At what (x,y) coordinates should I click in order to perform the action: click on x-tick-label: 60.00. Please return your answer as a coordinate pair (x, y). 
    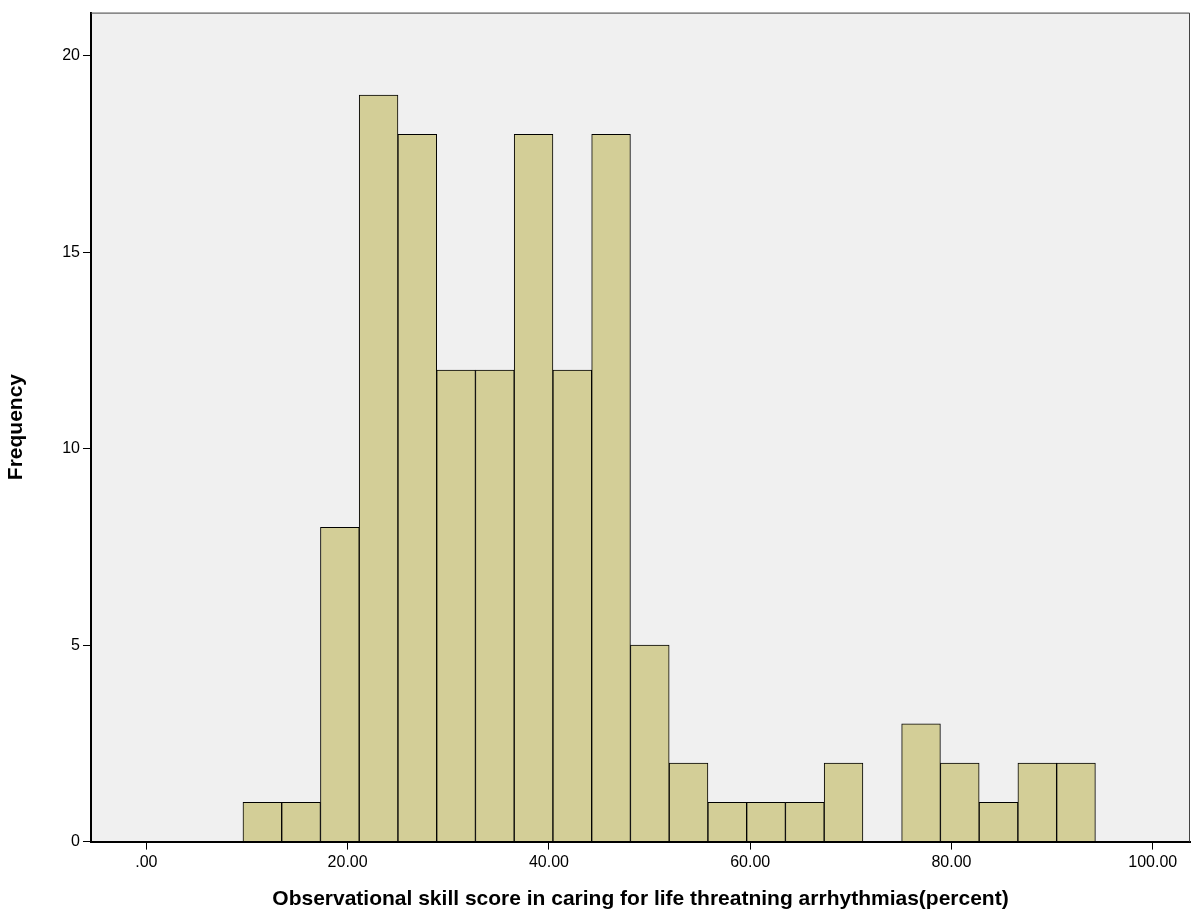
    Looking at the image, I should click on (750, 861).